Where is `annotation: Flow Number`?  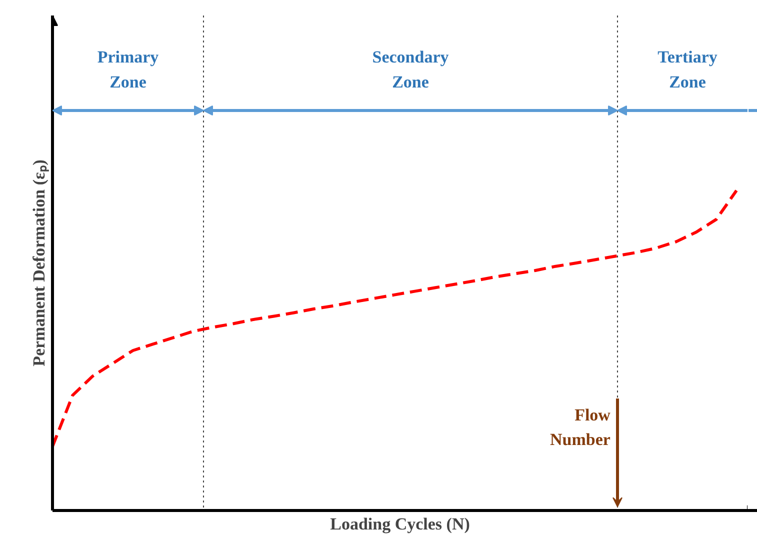
annotation: Flow Number is located at coordinates (581, 427).